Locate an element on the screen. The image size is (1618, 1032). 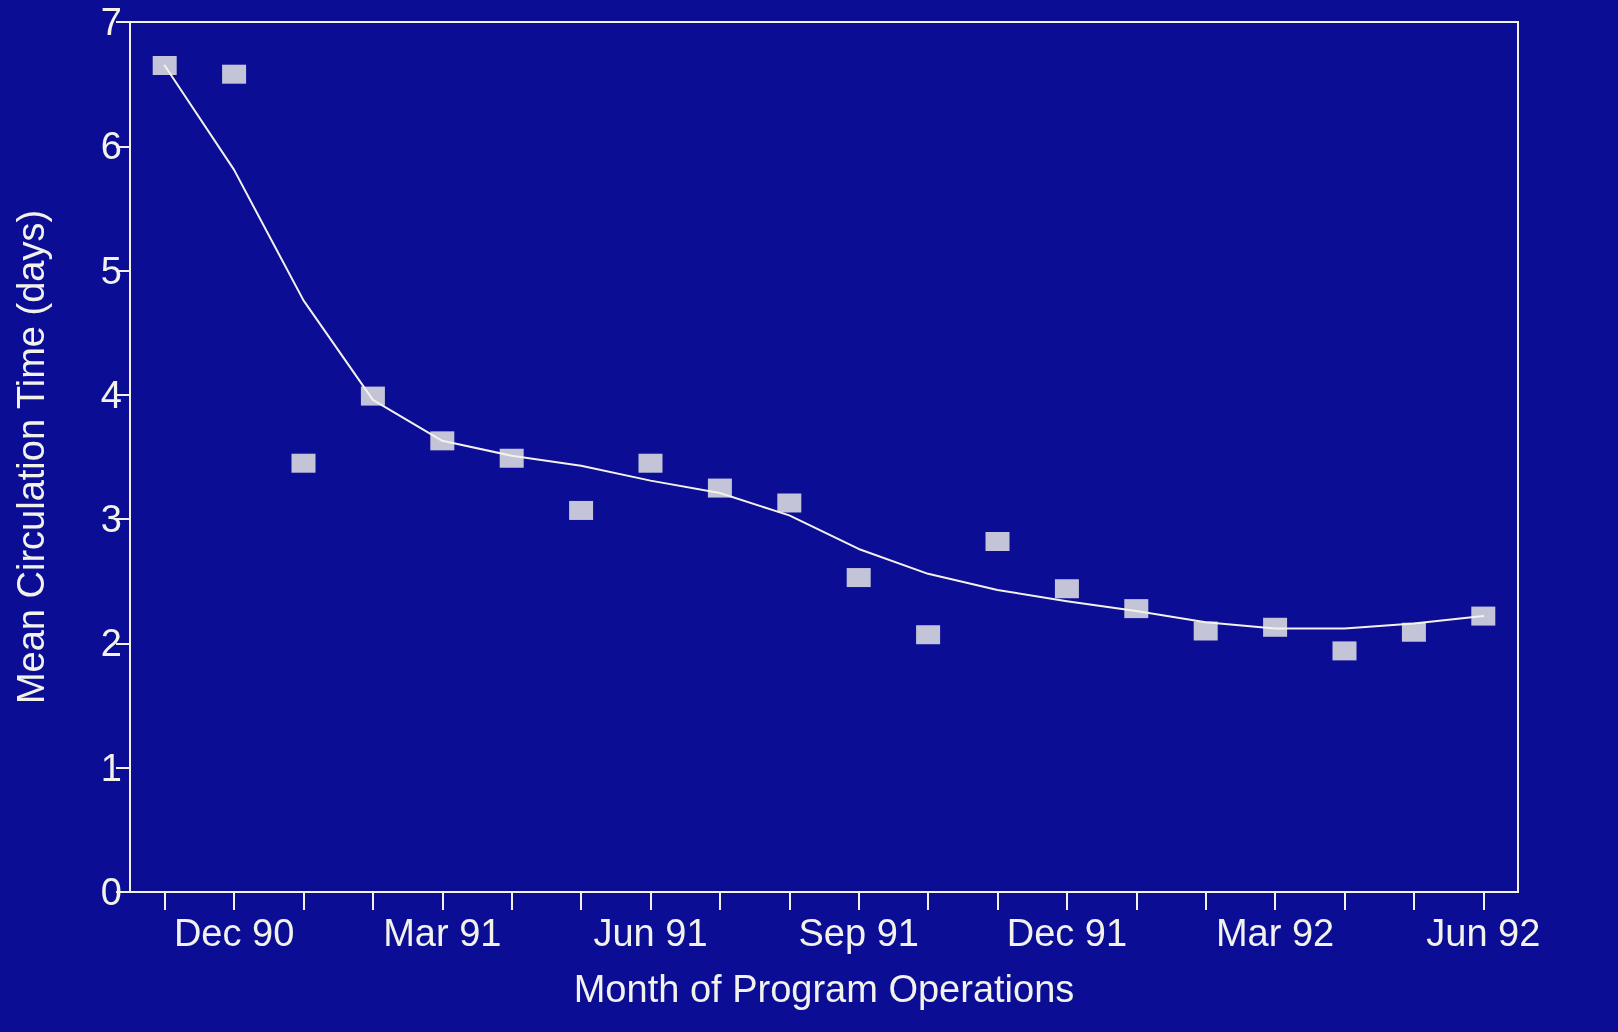
x-tick-label: Jun 91 is located at coordinates (650, 933).